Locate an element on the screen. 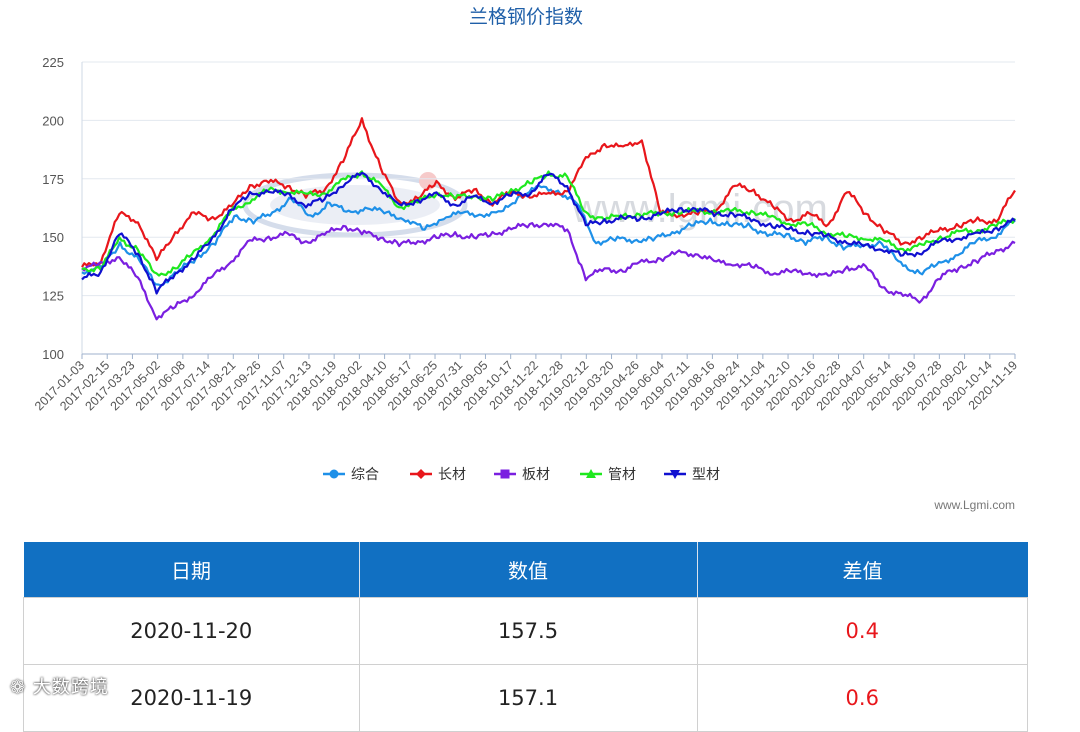  legend: 综合 长材 板材 管材 型材 is located at coordinates (521, 475).